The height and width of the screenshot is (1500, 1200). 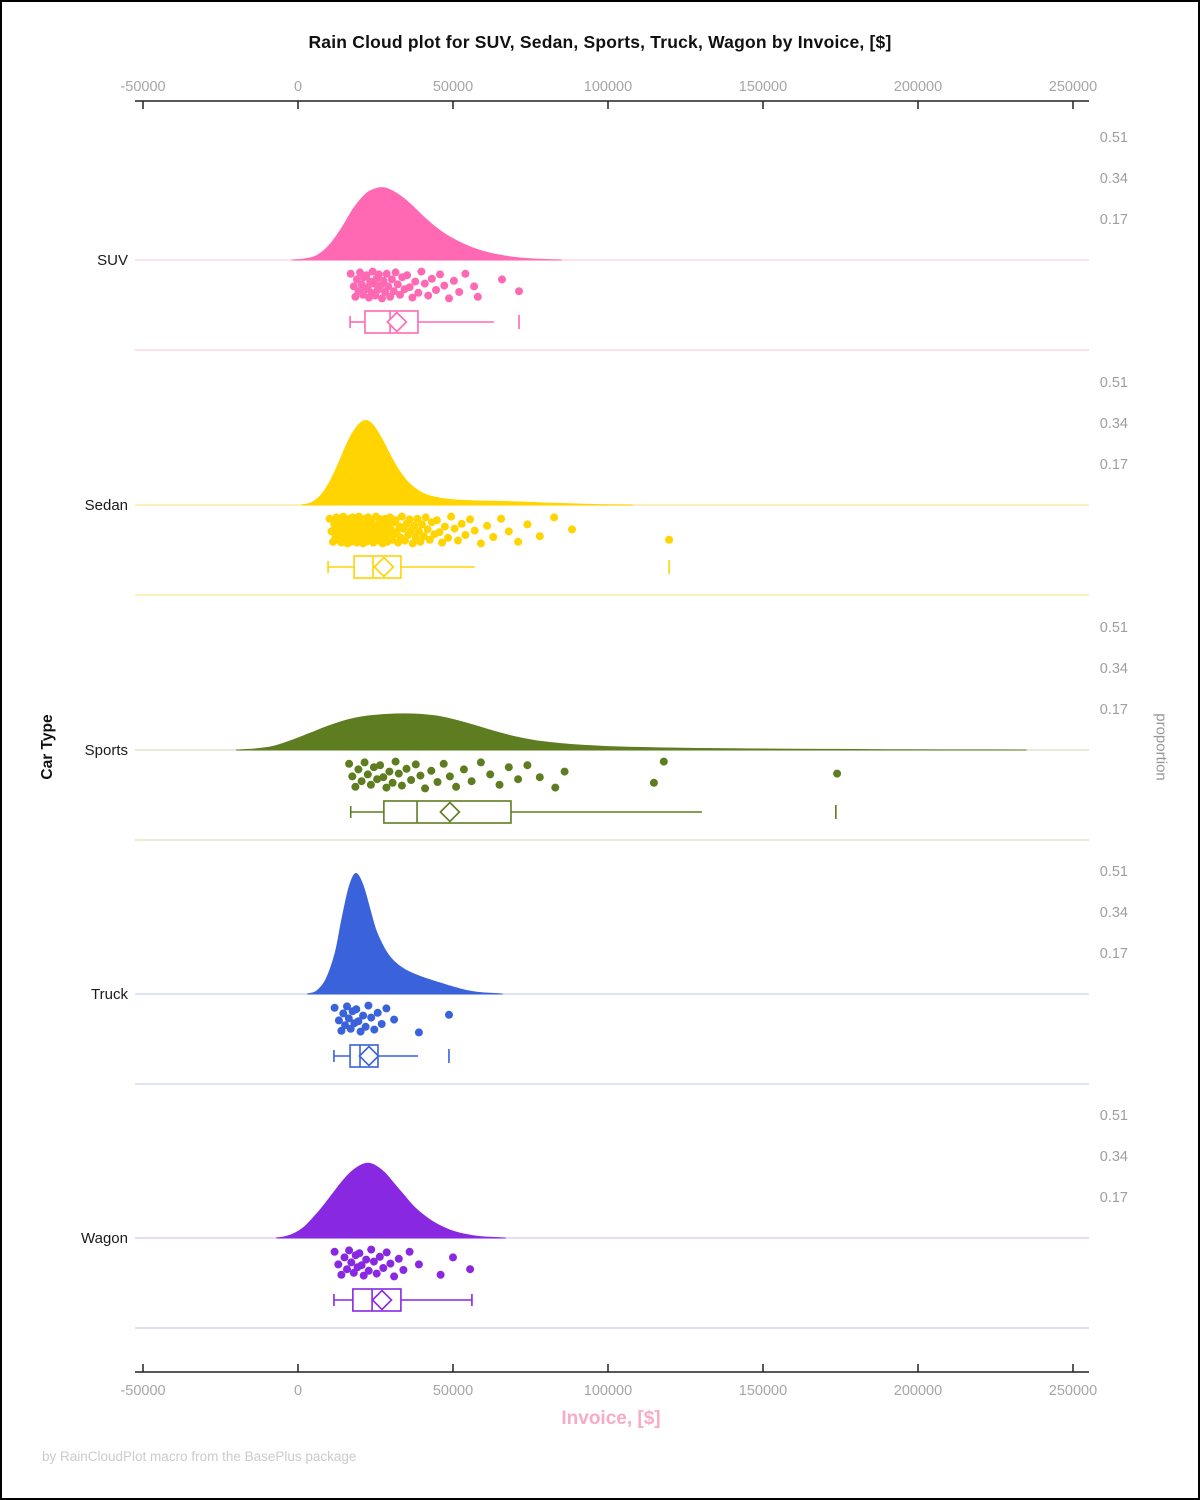 What do you see at coordinates (1114, 669) in the screenshot?
I see `proportion-tick-label-sports: 0.34` at bounding box center [1114, 669].